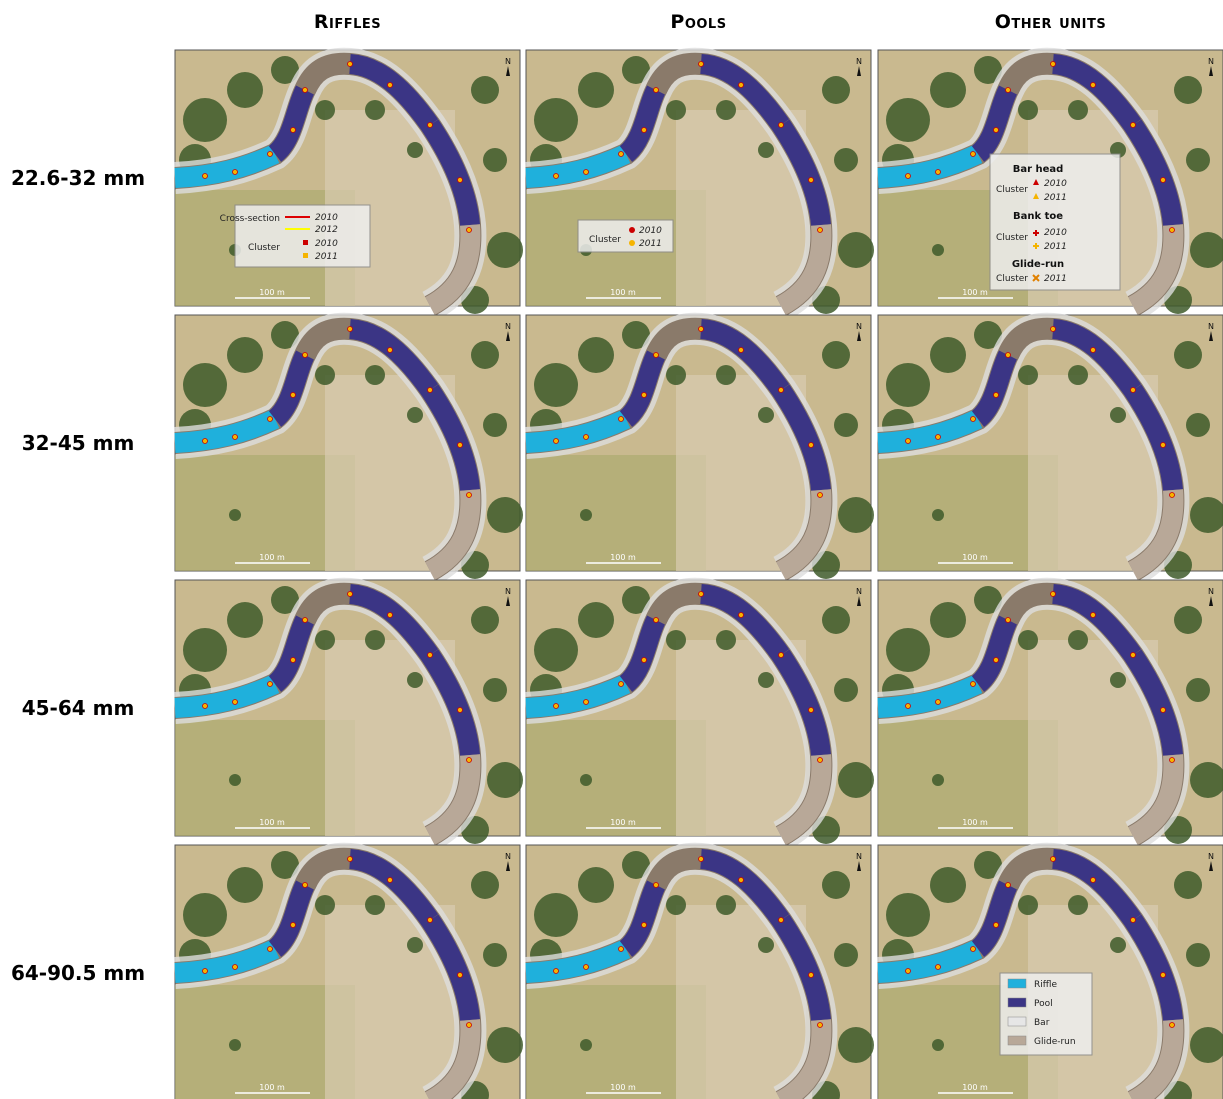 The height and width of the screenshot is (1099, 1223). I want to click on legend-swatch, so click(1017, 983).